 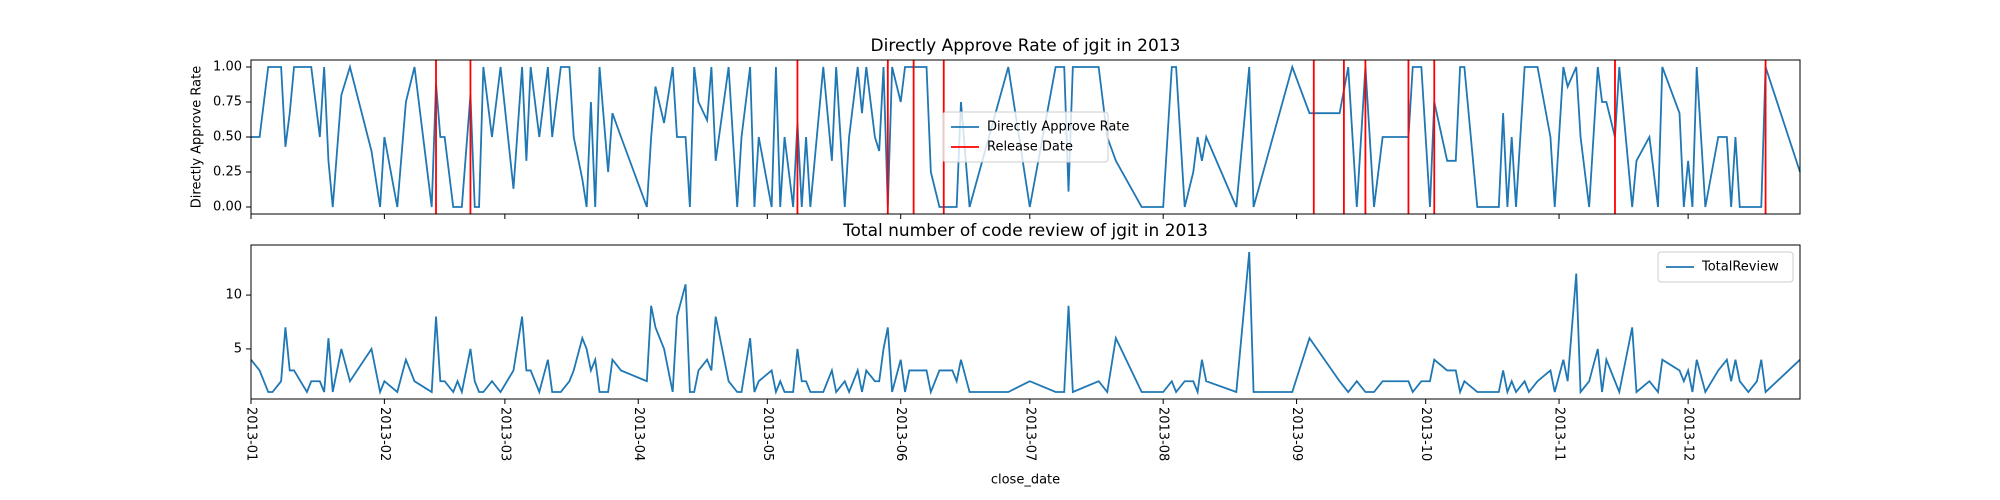 I want to click on y-tick-label: 10, so click(x=233, y=295).